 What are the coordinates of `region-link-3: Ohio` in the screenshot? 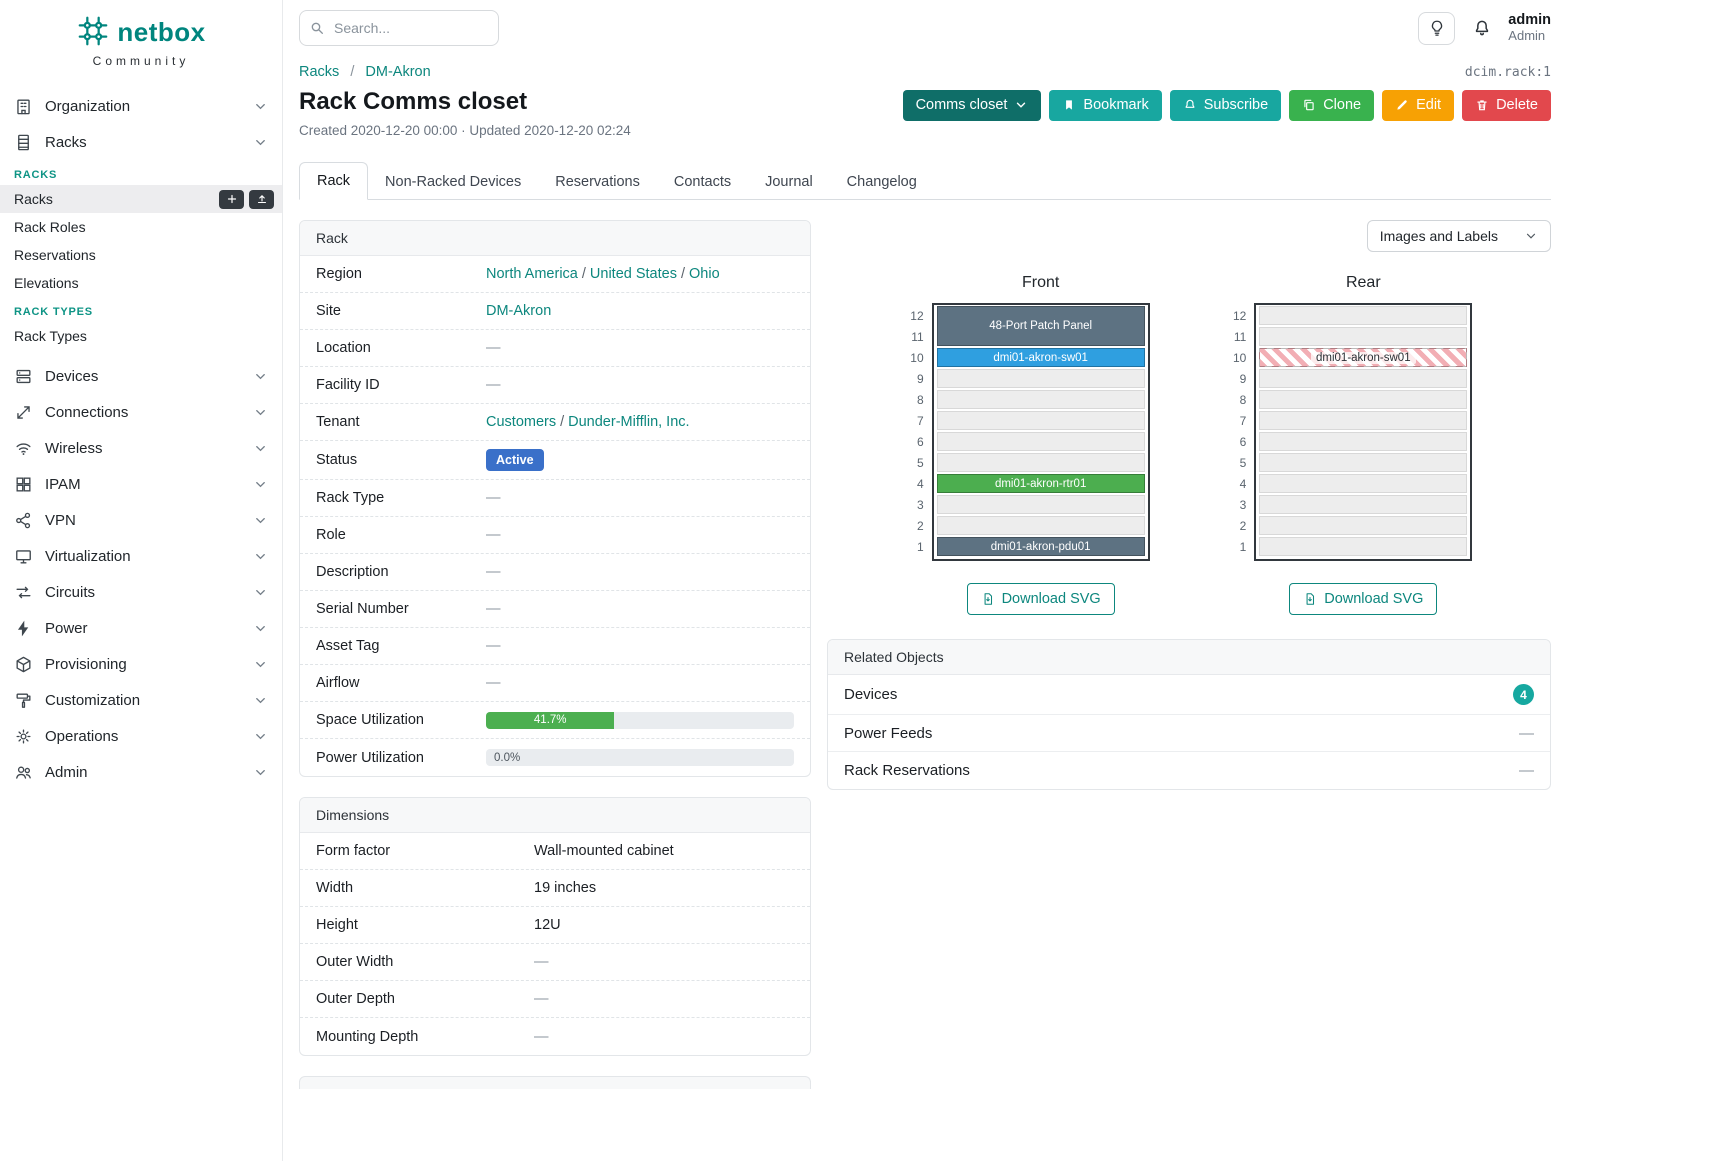 It's located at (704, 274).